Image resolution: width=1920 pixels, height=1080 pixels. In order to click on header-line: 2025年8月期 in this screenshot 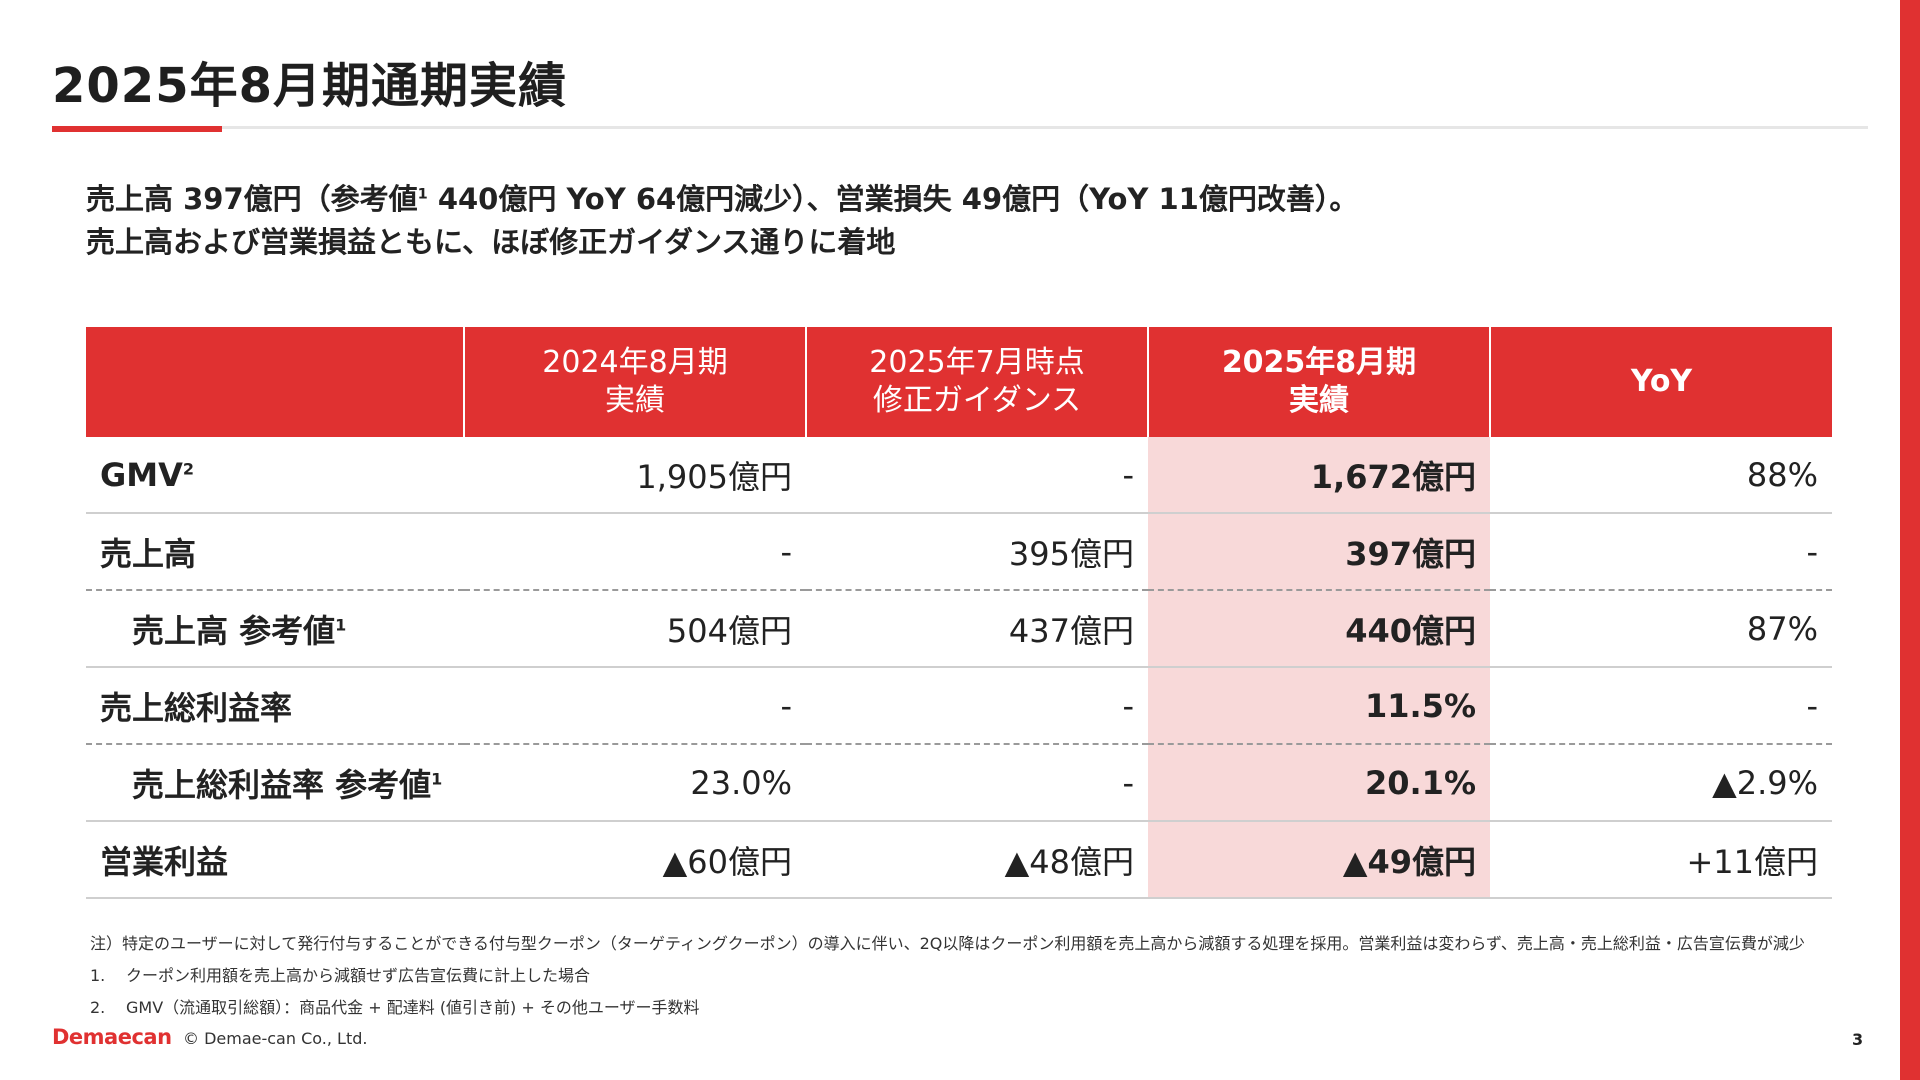, I will do `click(1319, 362)`.